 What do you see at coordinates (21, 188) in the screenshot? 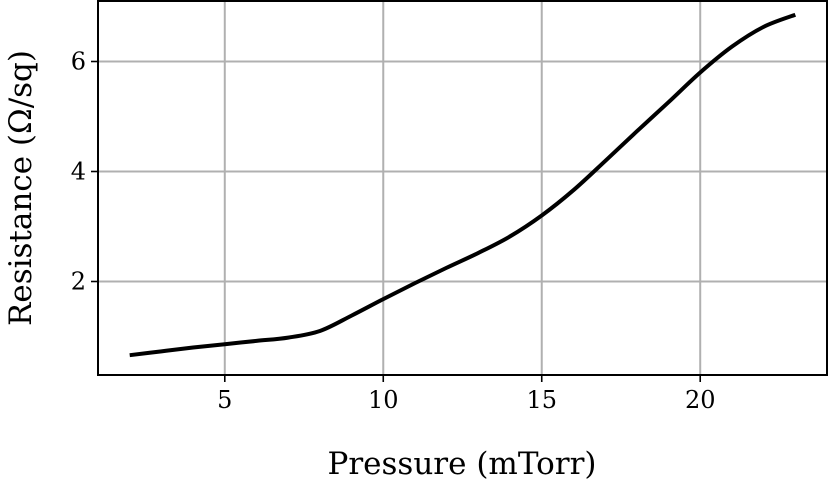
I see `y-axis-label: Resistance (Ω/sq)` at bounding box center [21, 188].